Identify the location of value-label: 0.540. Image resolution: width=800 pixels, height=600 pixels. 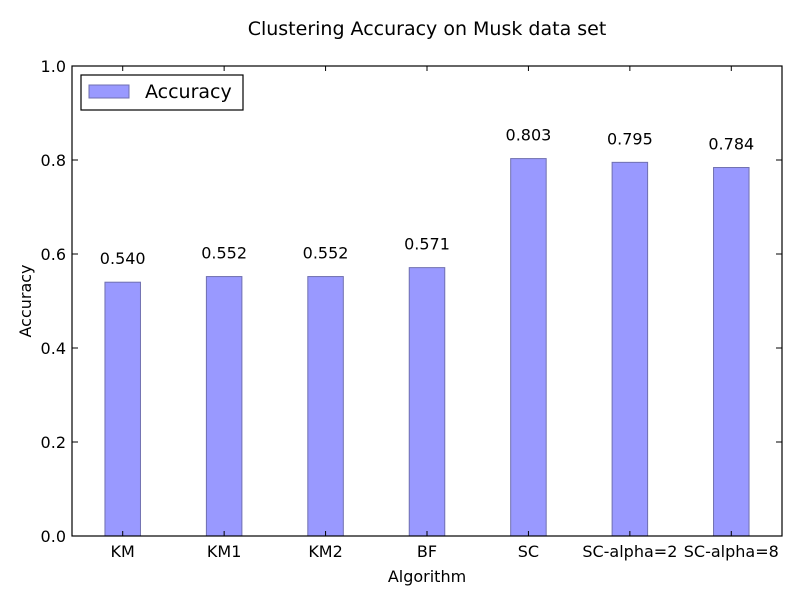
(123, 258).